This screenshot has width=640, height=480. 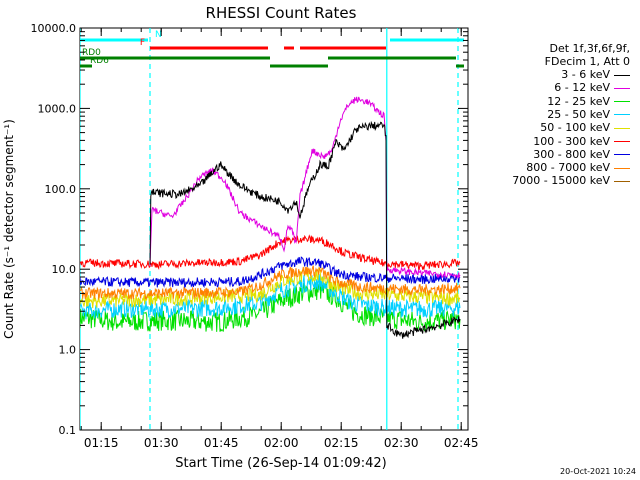 I want to click on legend-header-line-1: Det 1f,3f,6f,9f,, so click(x=589, y=48).